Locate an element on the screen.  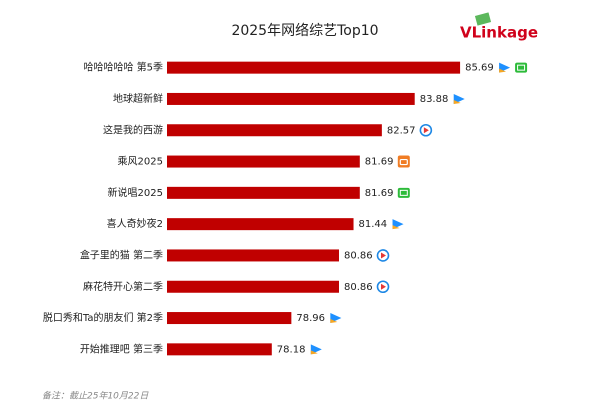
value-label: 83.88 is located at coordinates (434, 99).